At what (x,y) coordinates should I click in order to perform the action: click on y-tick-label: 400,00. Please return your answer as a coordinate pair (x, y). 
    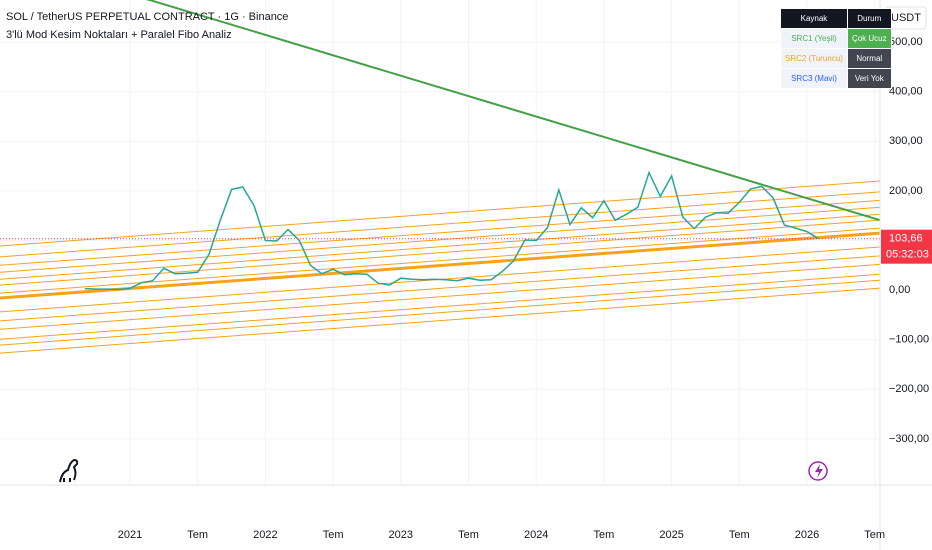
    Looking at the image, I should click on (906, 92).